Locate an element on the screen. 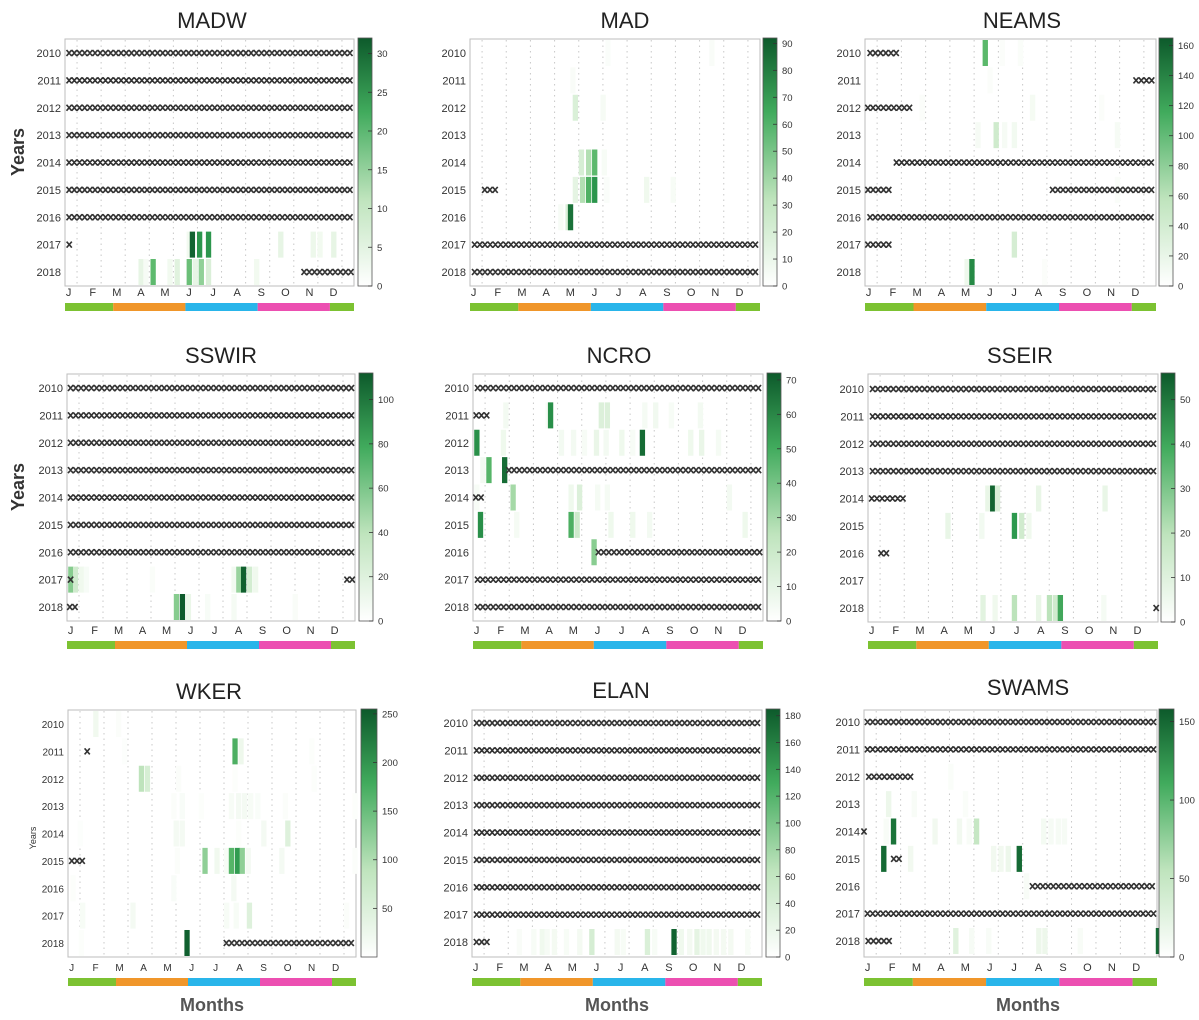 The height and width of the screenshot is (1020, 1199). figure-xlabel-center: Months is located at coordinates (617, 1005).